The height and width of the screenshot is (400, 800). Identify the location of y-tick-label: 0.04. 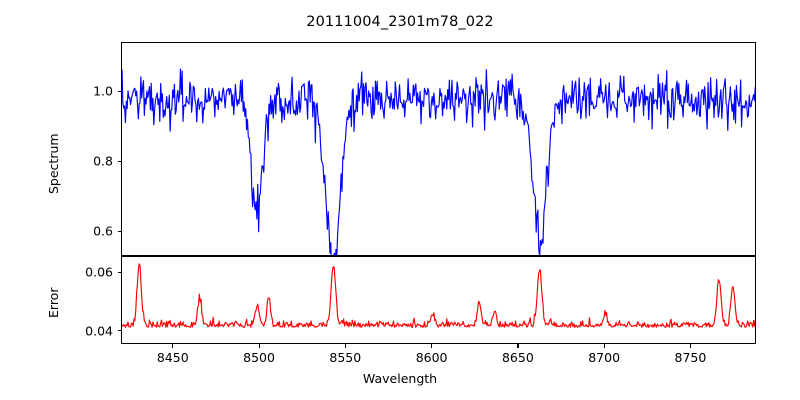
(99, 331).